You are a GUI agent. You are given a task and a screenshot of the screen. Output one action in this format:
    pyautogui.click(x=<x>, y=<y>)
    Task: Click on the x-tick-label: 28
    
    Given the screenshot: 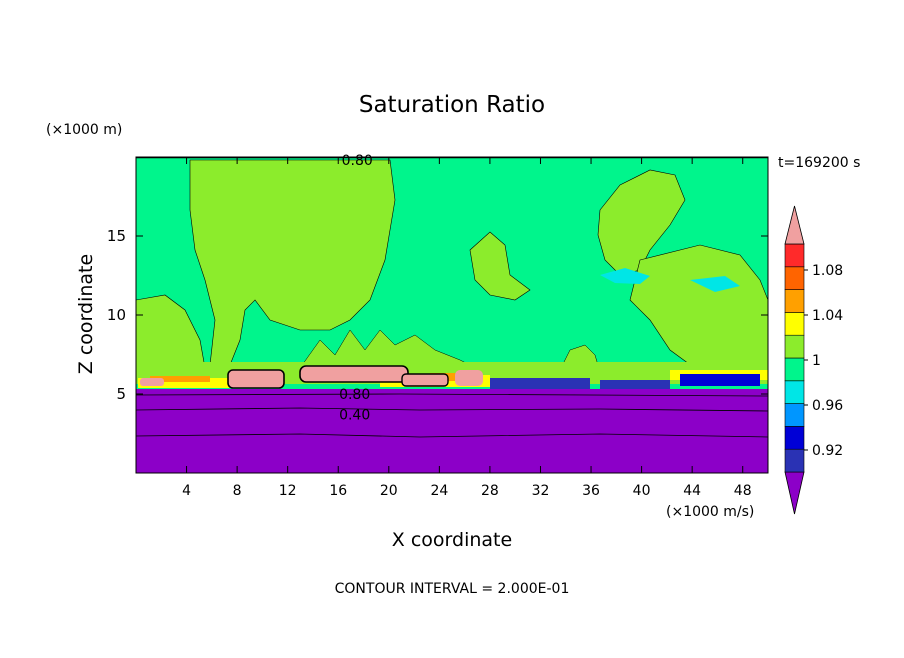 What is the action you would take?
    pyautogui.click(x=490, y=491)
    